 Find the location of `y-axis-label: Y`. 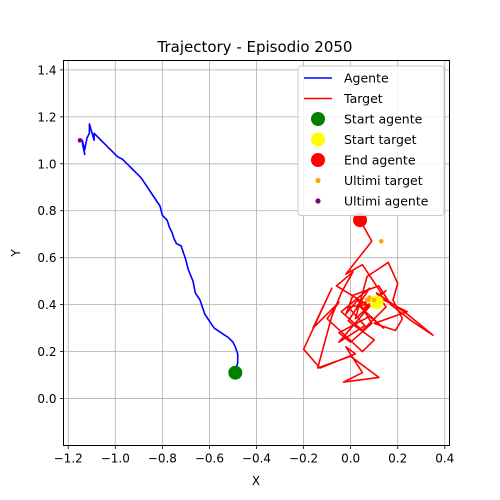

y-axis-label: Y is located at coordinates (16, 253).